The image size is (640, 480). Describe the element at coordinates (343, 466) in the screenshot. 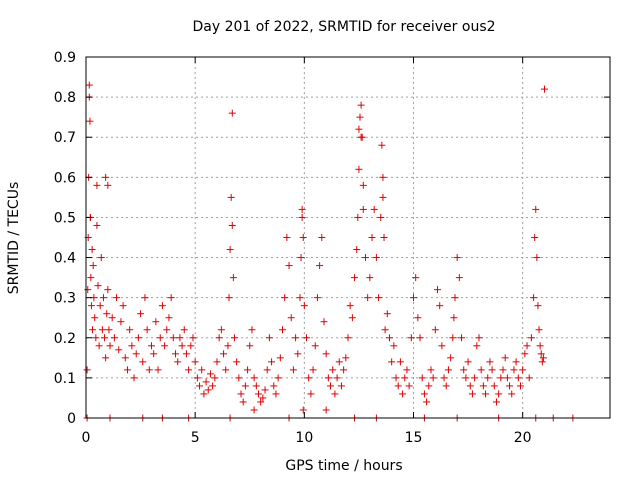

I see `x-axis-label: GPS time / hours` at that location.